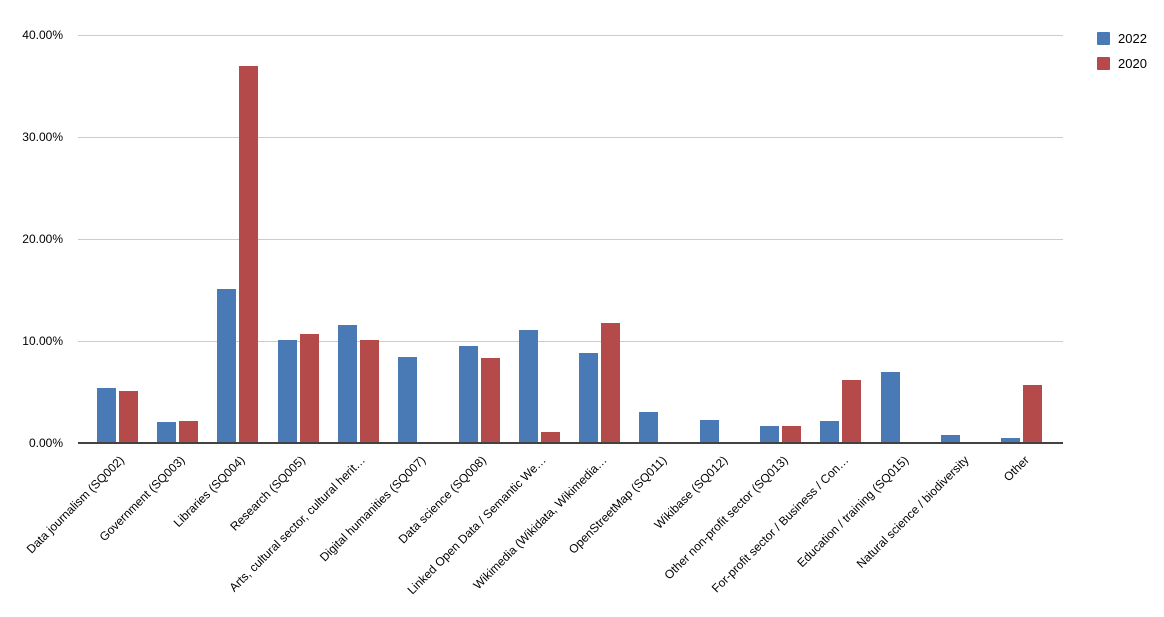 This screenshot has height=617, width=1164. I want to click on bar-group: Libraries (SQ004), so click(219, 282).